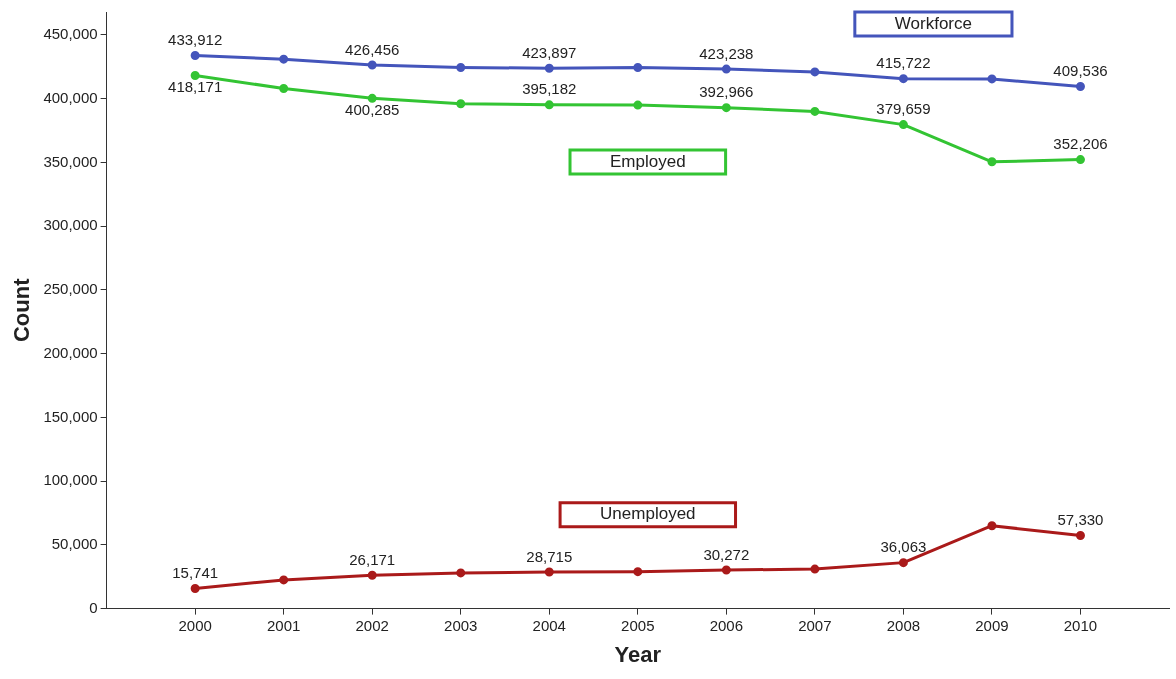 The image size is (1176, 679). I want to click on y-tick-label: 200,000, so click(70, 352).